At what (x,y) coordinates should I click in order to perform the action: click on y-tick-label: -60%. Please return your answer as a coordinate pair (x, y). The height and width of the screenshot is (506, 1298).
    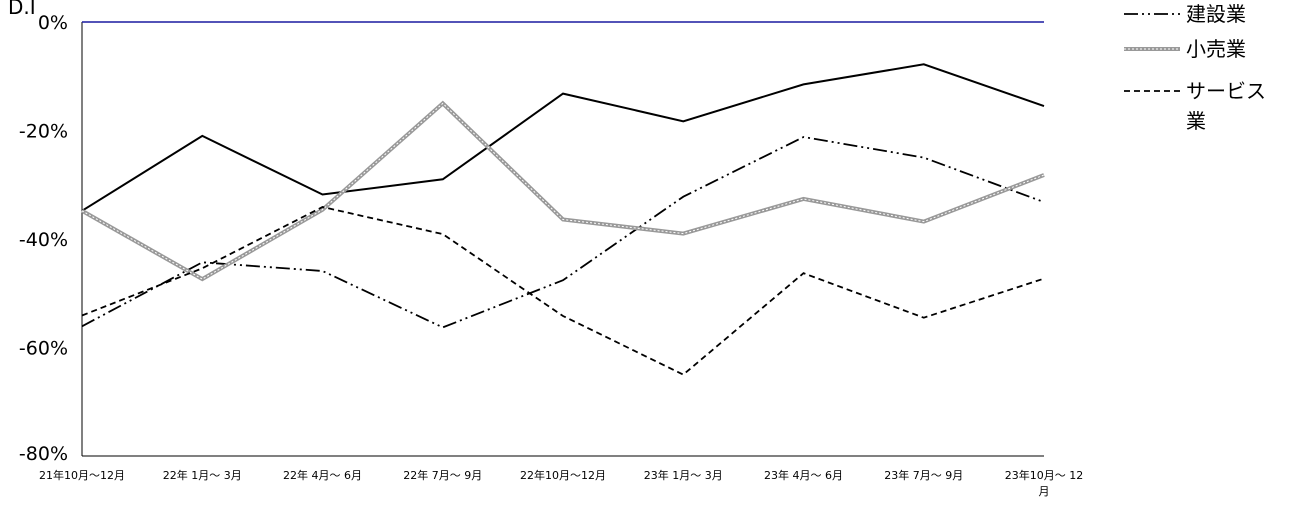
    Looking at the image, I should click on (43, 349).